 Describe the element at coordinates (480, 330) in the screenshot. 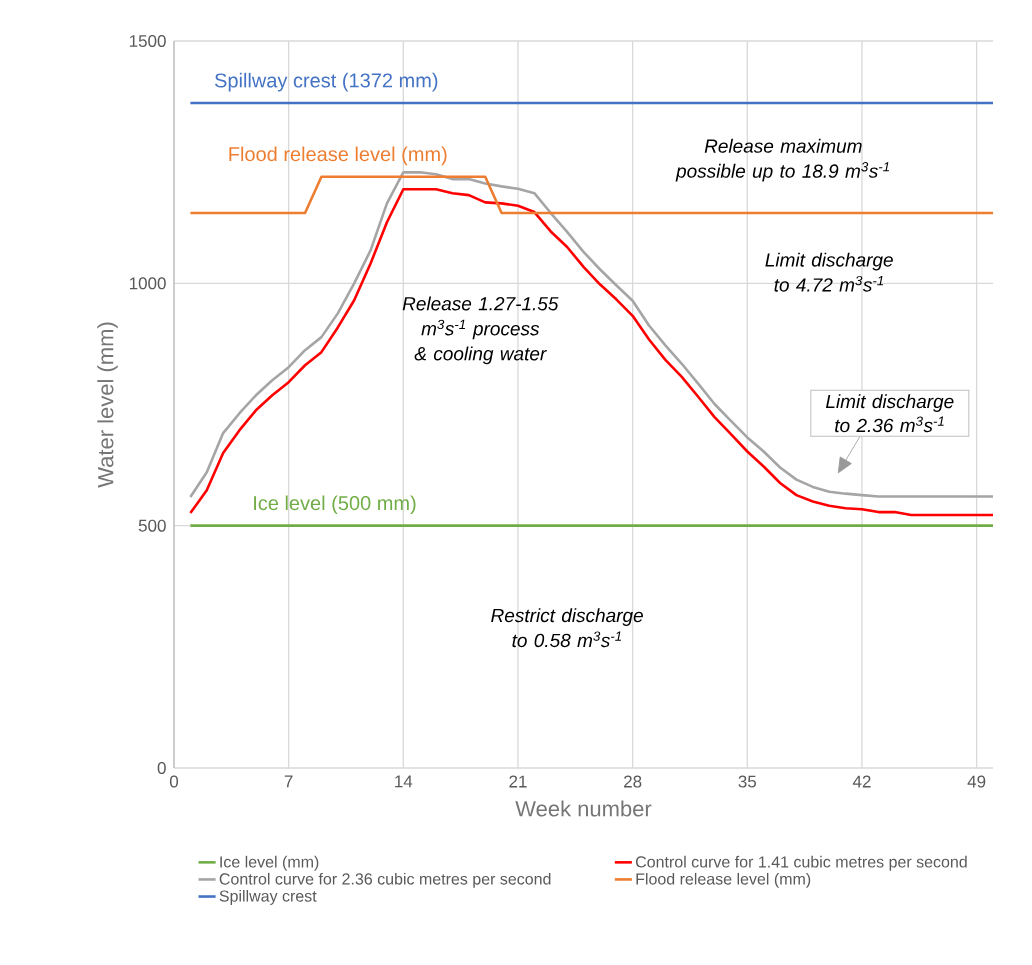

I see `annotation: Release 1.27-1.55 m$^{3}$s$^{-1}$ process & cooling water` at that location.